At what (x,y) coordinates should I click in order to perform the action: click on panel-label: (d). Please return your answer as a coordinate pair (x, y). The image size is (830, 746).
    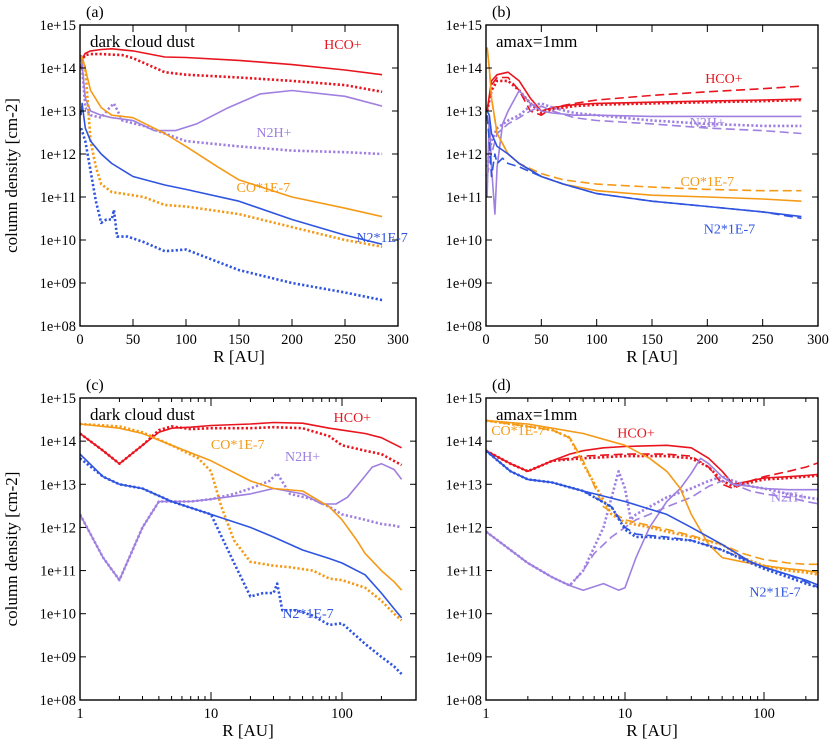
    Looking at the image, I should click on (501, 385).